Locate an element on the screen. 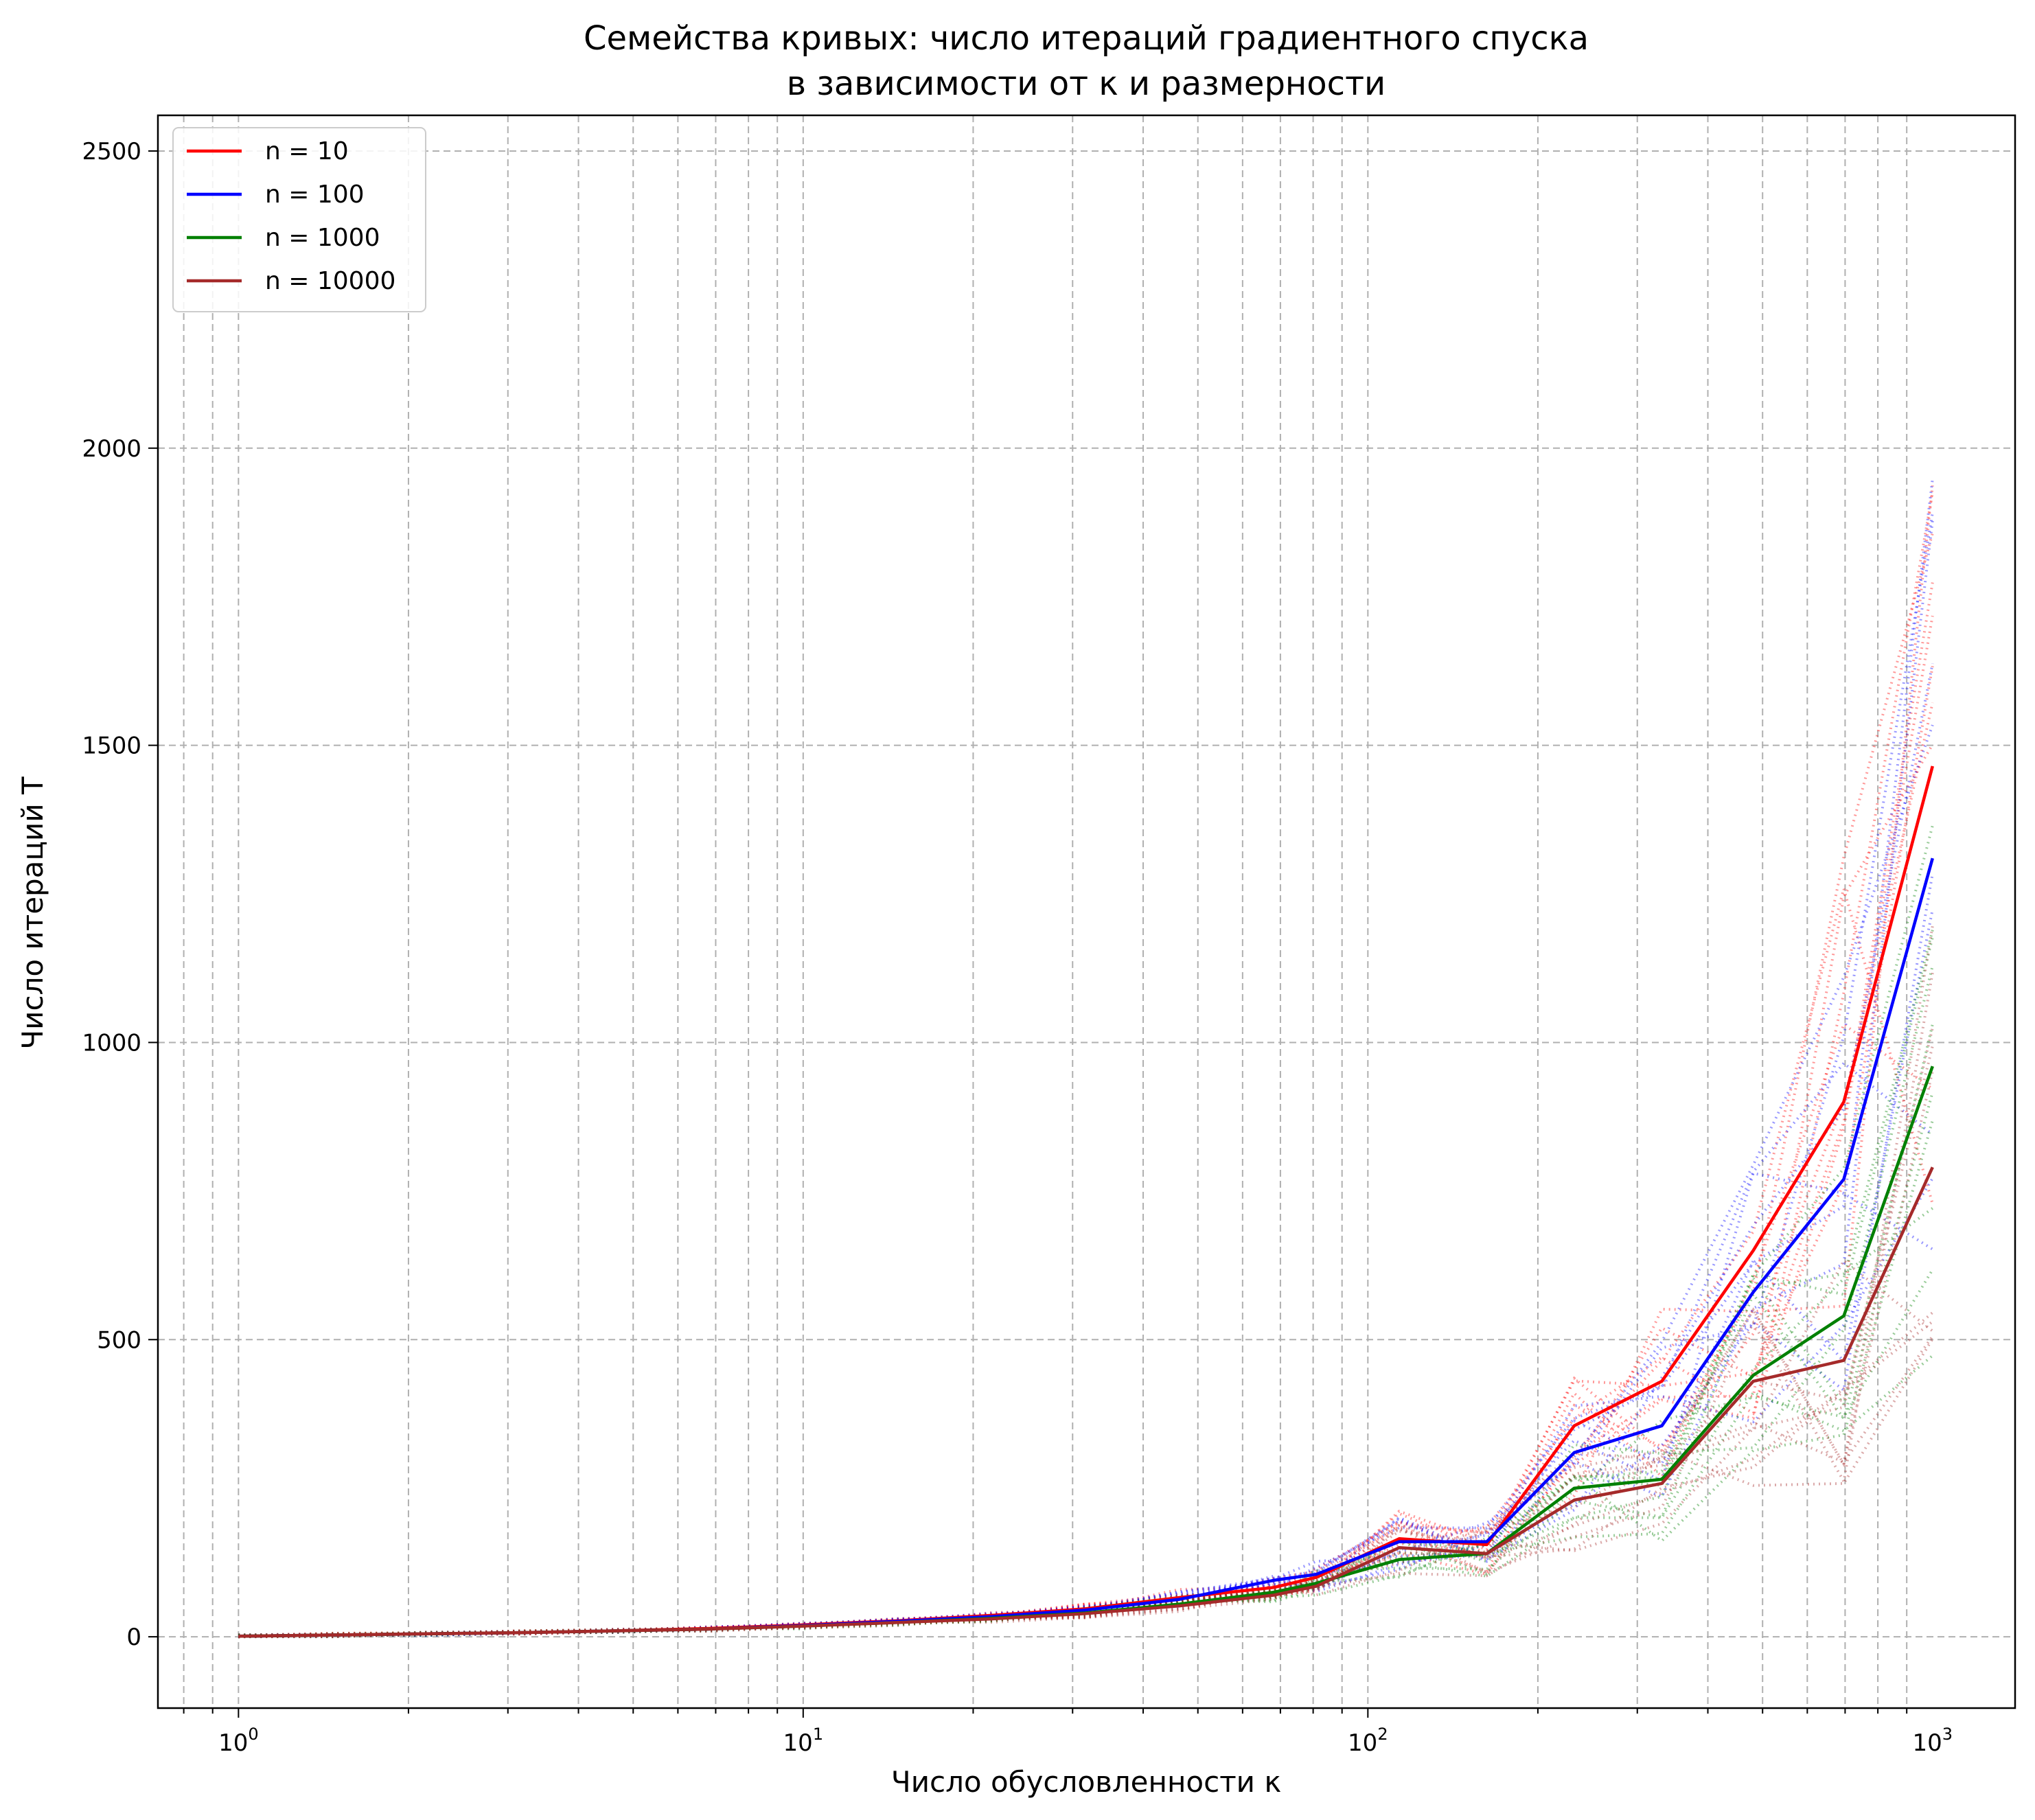 The width and height of the screenshot is (2035, 1820). legend-box is located at coordinates (299, 219).